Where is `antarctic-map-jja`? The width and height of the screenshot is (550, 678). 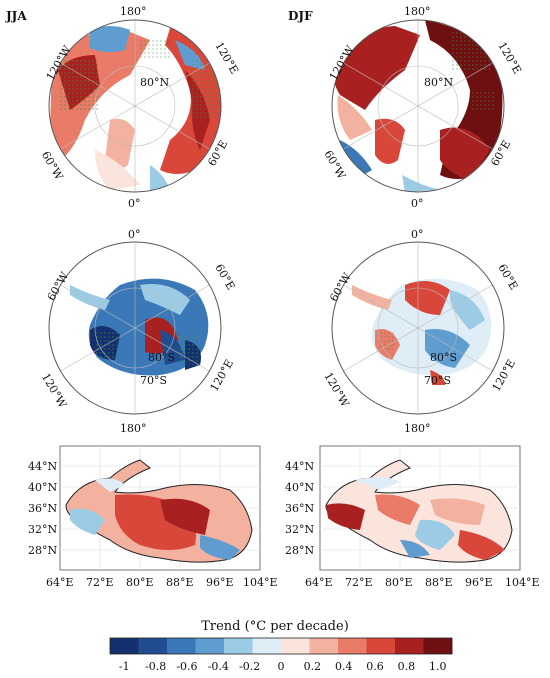
antarctic-map-jja is located at coordinates (135, 328).